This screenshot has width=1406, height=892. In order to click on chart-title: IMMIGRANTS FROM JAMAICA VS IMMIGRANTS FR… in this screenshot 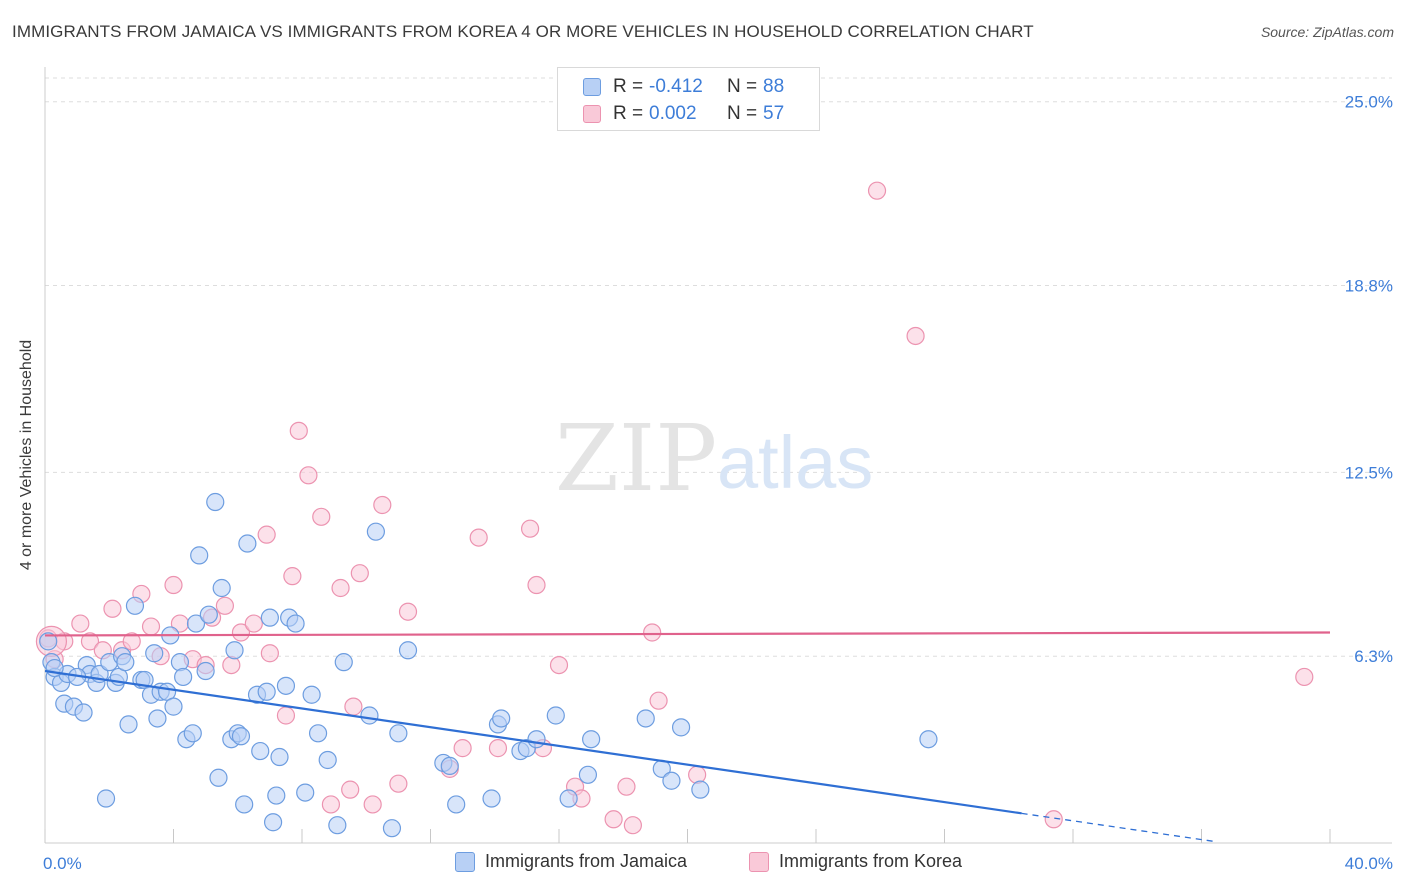, I will do `click(523, 31)`.